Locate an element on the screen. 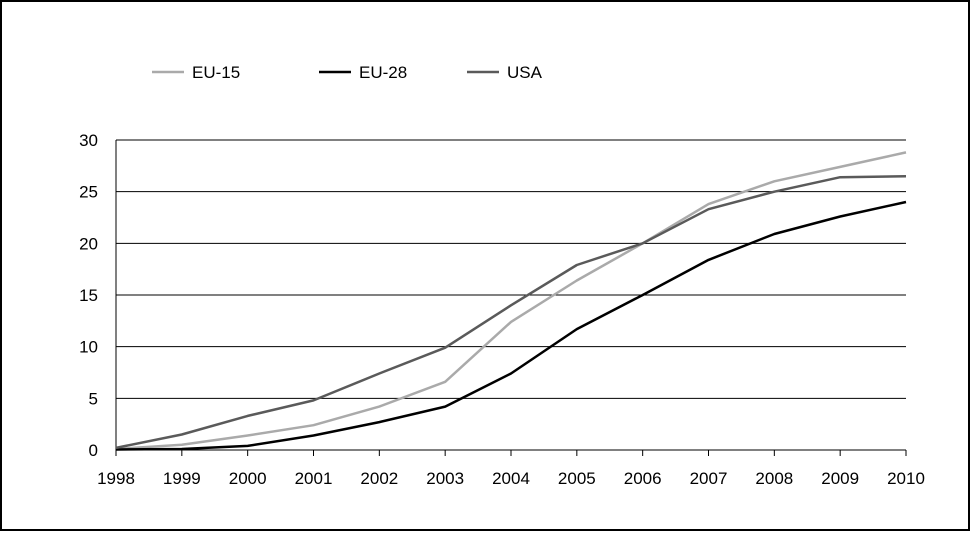  x-tick-label-2005: 2005 is located at coordinates (577, 478).